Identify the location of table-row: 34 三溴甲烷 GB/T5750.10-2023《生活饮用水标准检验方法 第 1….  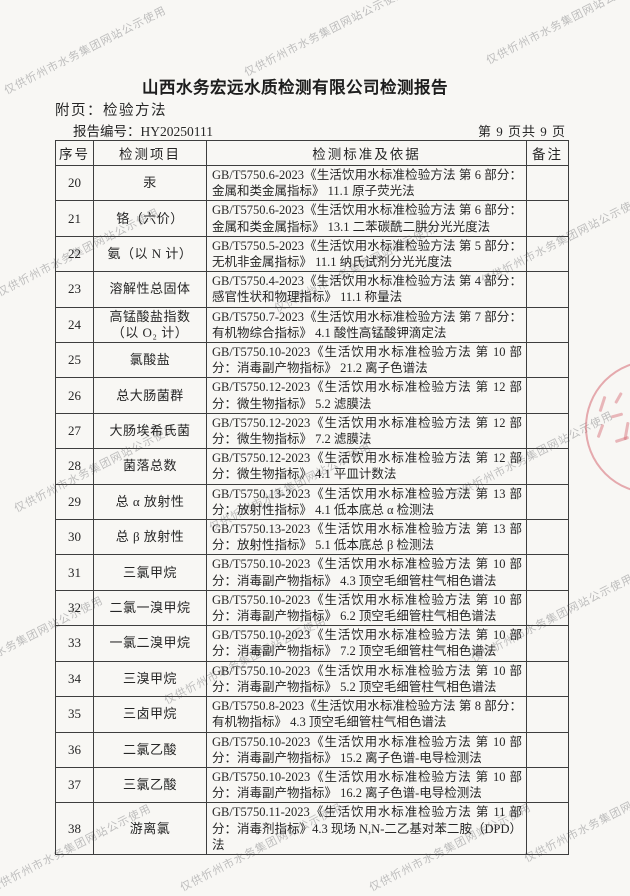
(312, 679).